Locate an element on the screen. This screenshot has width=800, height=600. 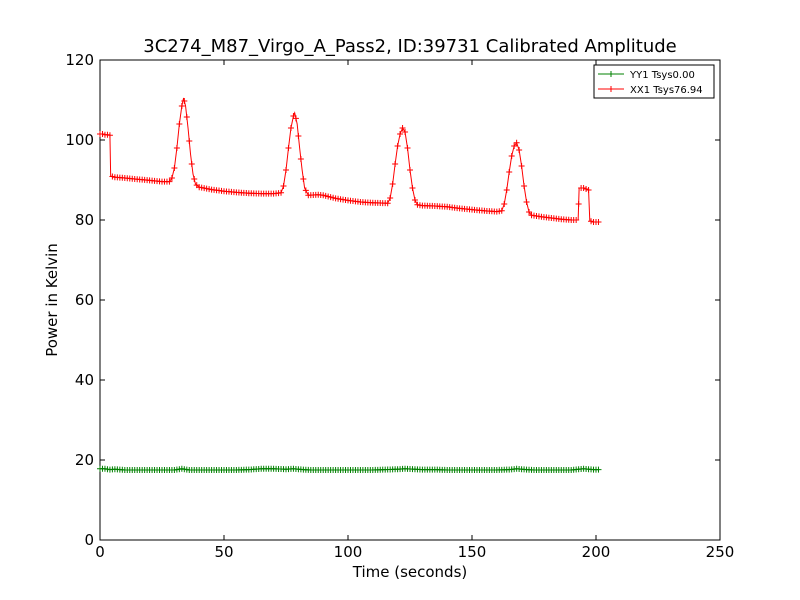
x-tick-label: 150 is located at coordinates (472, 552).